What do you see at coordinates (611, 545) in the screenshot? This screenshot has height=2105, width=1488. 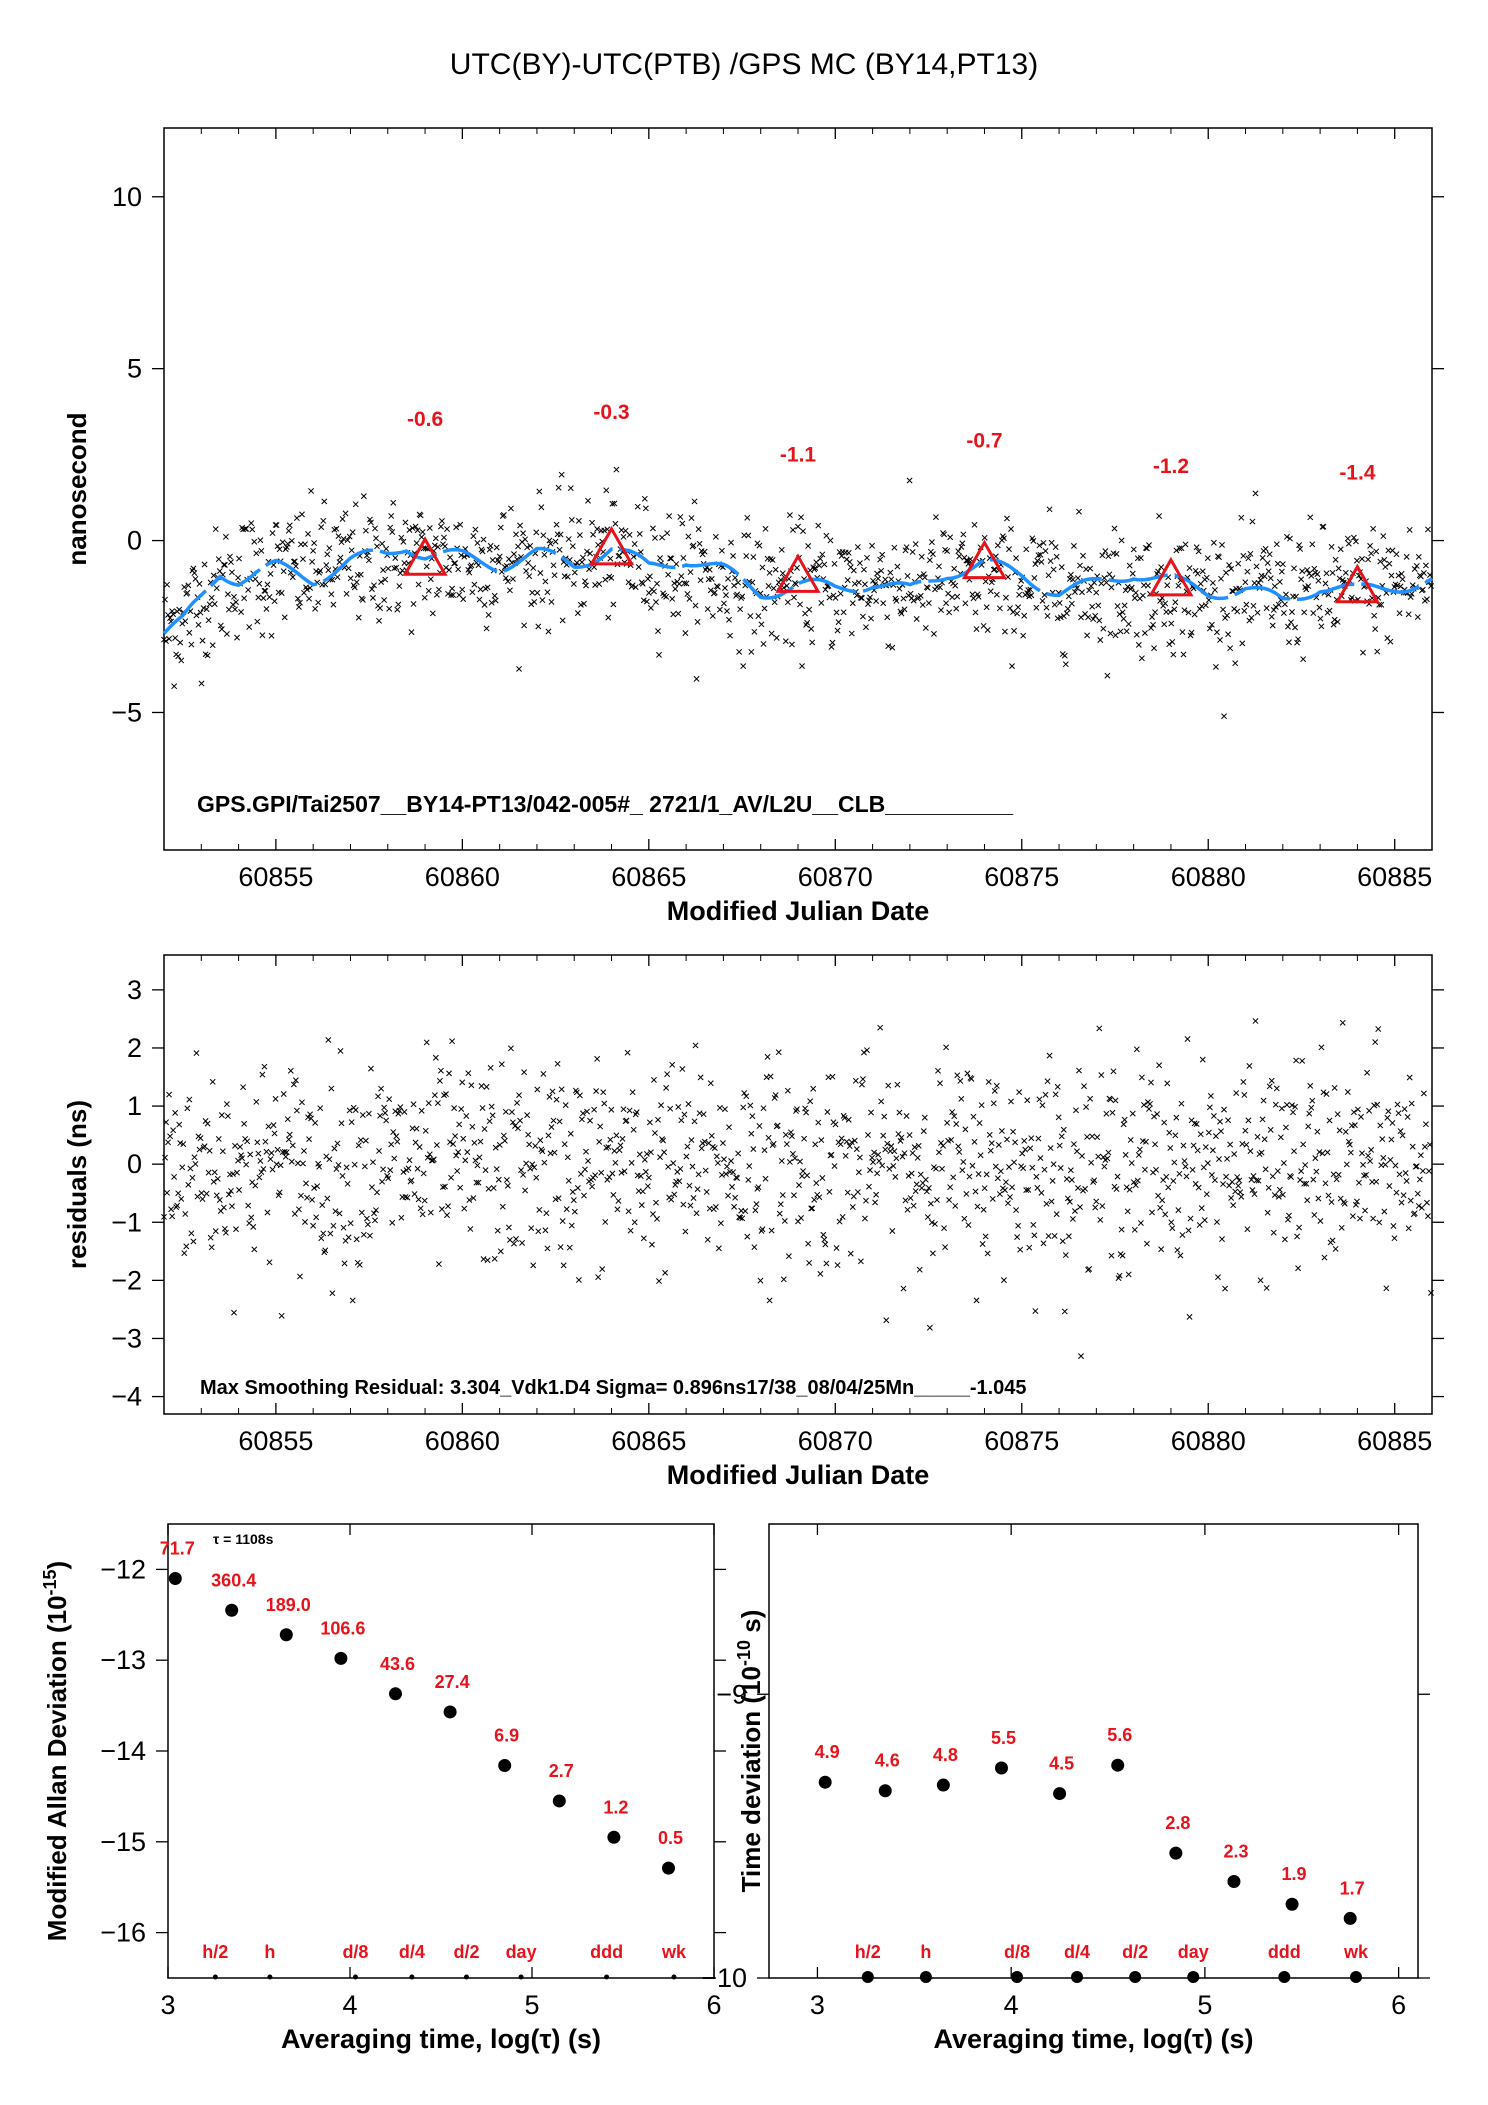 I see `main-marker-triangle` at bounding box center [611, 545].